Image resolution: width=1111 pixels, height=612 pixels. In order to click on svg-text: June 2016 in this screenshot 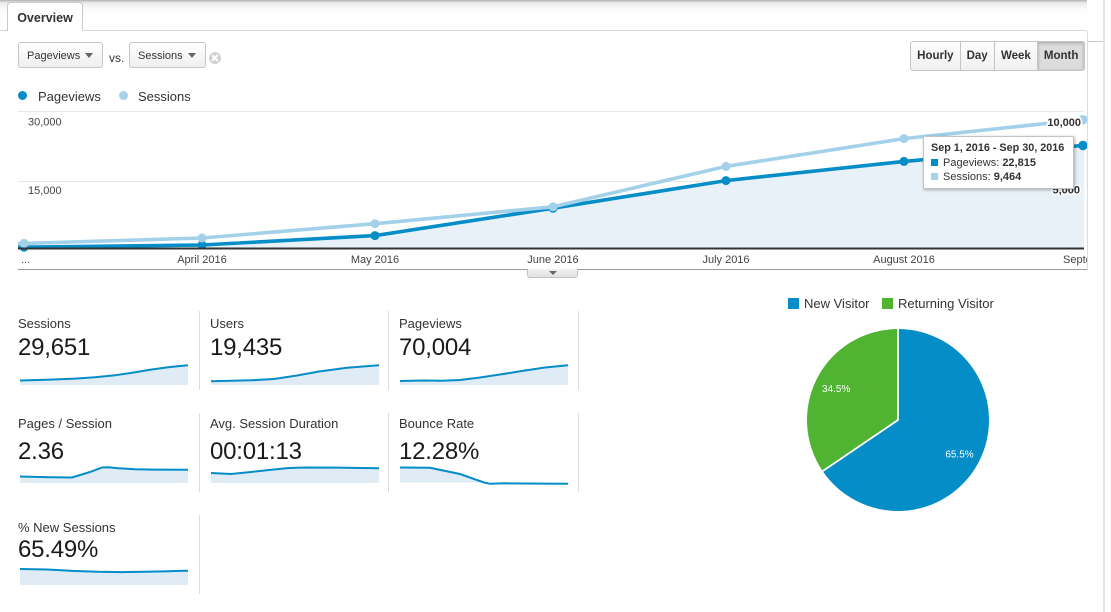, I will do `click(552, 260)`.